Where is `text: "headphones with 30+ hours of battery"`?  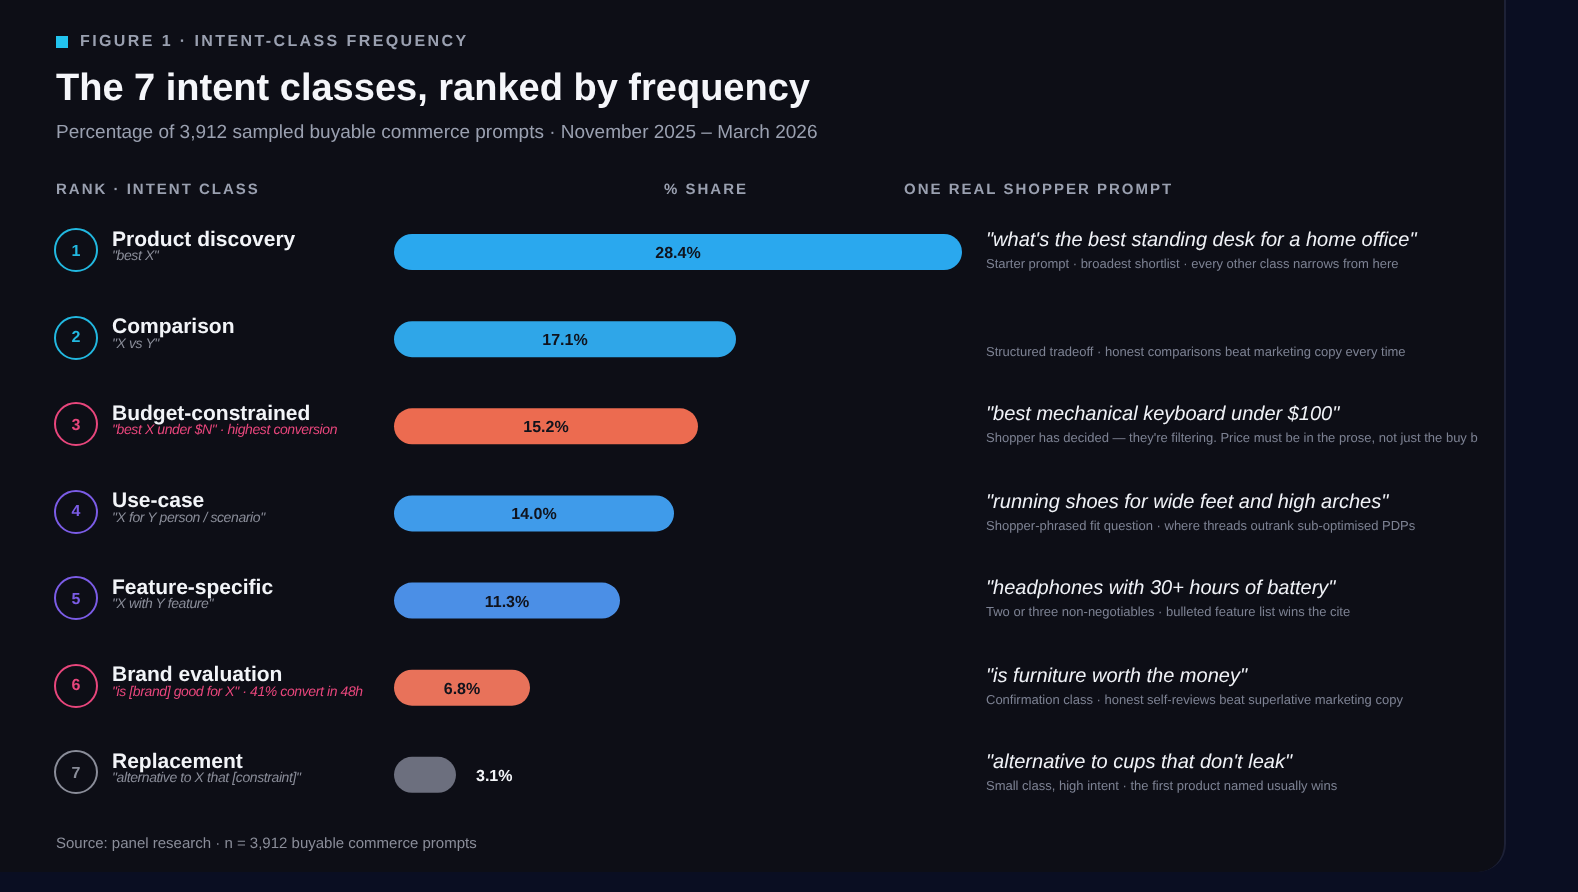
text: "headphones with 30+ hours of battery" is located at coordinates (1161, 589).